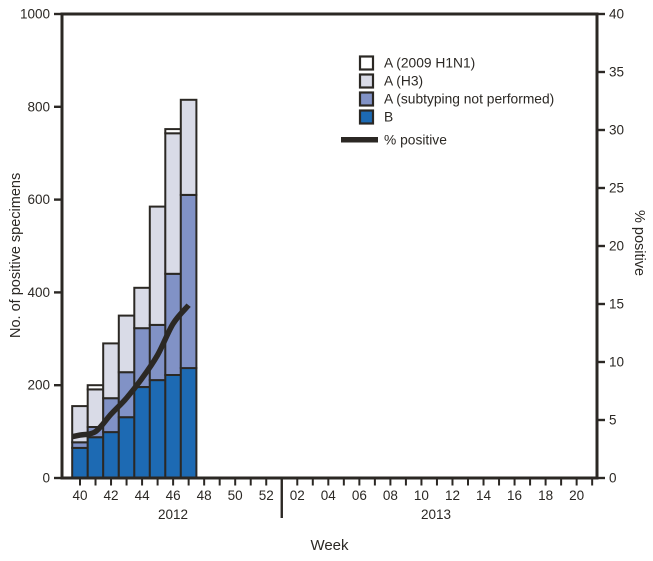 The height and width of the screenshot is (561, 653). What do you see at coordinates (38, 385) in the screenshot?
I see `y-left-tick-label: 200` at bounding box center [38, 385].